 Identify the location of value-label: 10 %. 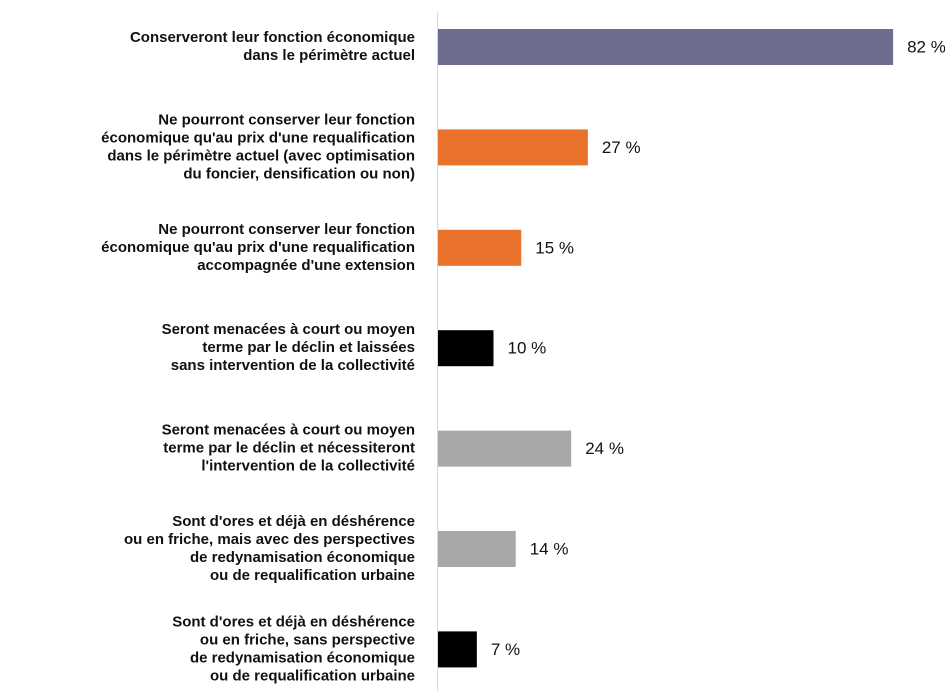
(527, 348).